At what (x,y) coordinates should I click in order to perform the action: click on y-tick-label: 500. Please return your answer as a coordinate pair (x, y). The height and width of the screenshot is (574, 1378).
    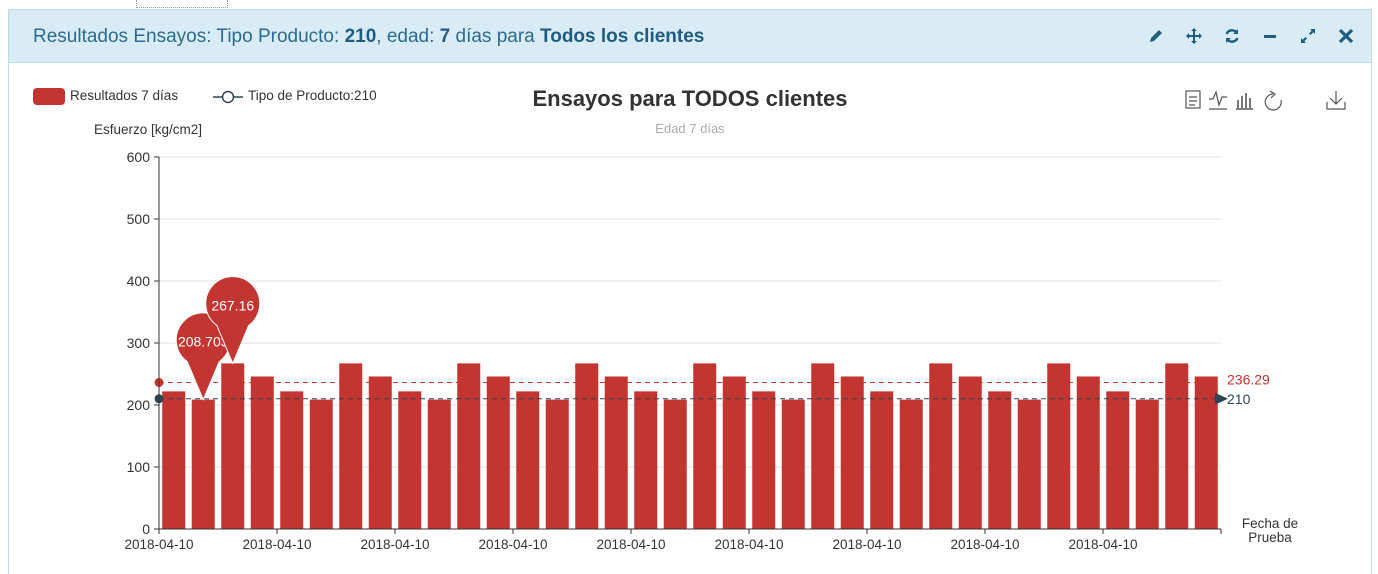
    Looking at the image, I should click on (139, 219).